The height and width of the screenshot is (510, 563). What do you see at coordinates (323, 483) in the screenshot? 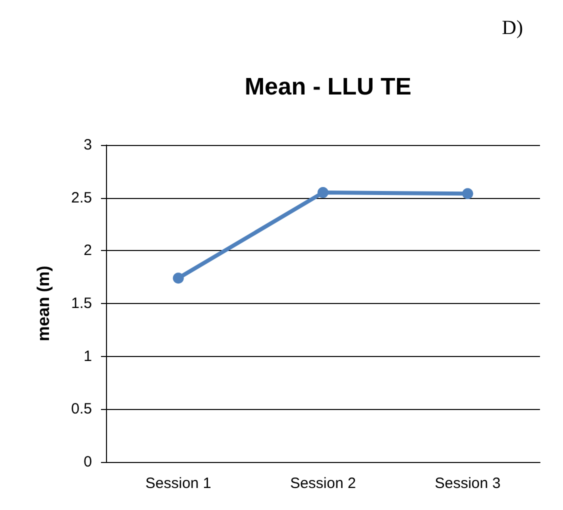
I see `x-tick-label: Session 2` at bounding box center [323, 483].